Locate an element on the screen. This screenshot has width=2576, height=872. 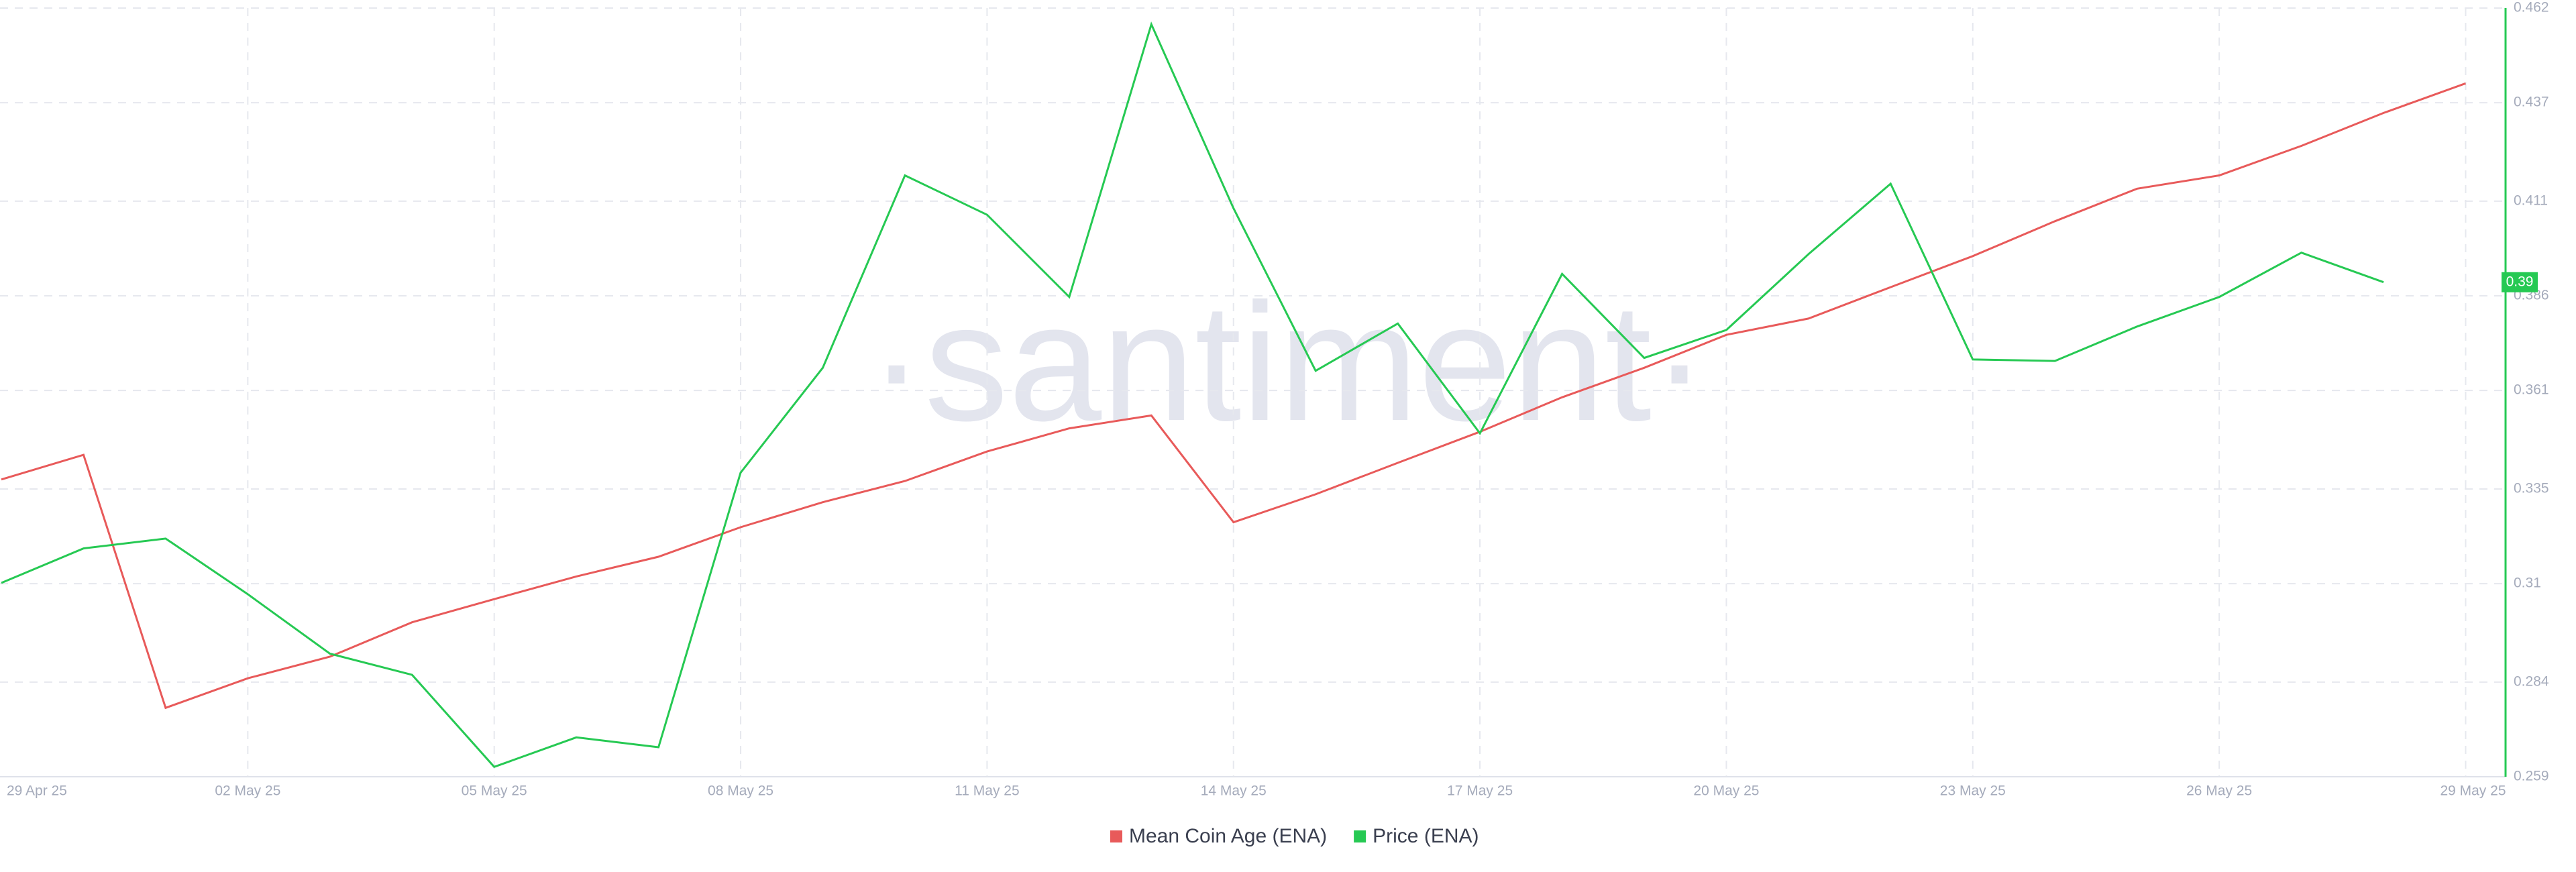
x-tick-label: 08 May 25 is located at coordinates (740, 791).